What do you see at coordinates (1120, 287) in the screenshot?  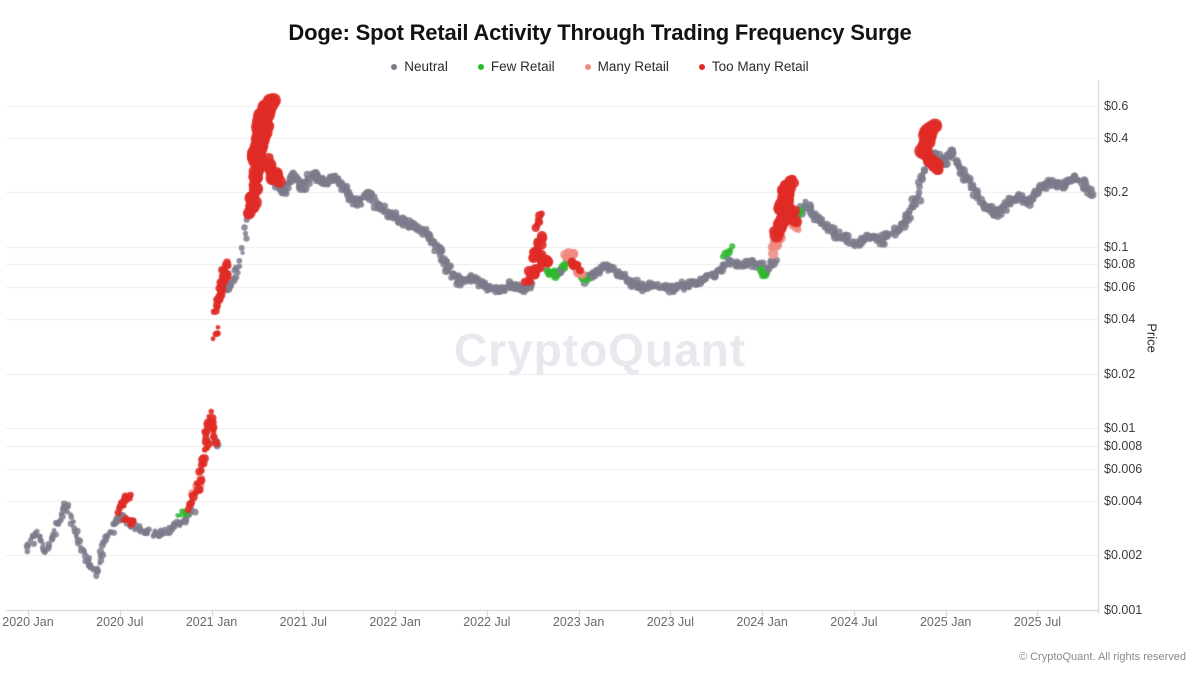 I see `y-axis-tick: $0.06` at bounding box center [1120, 287].